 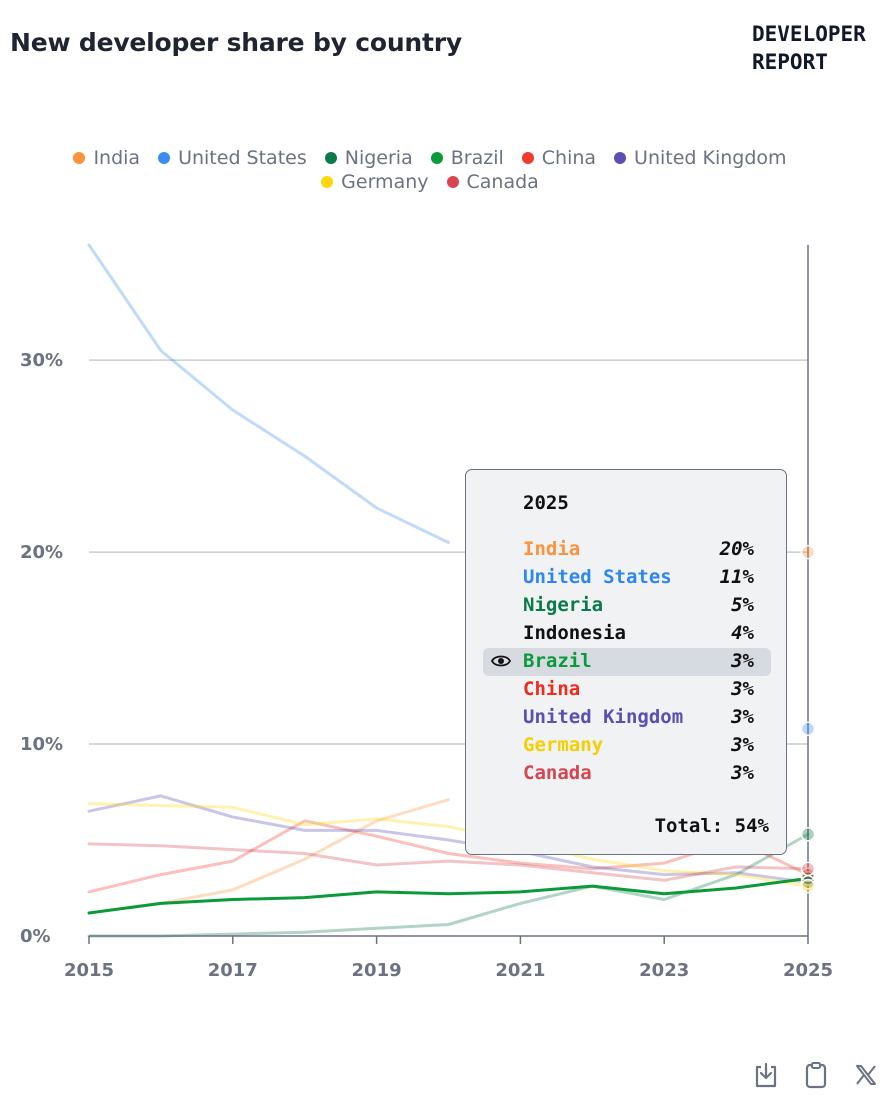 I want to click on y-tick-label: 20%, so click(x=41, y=552).